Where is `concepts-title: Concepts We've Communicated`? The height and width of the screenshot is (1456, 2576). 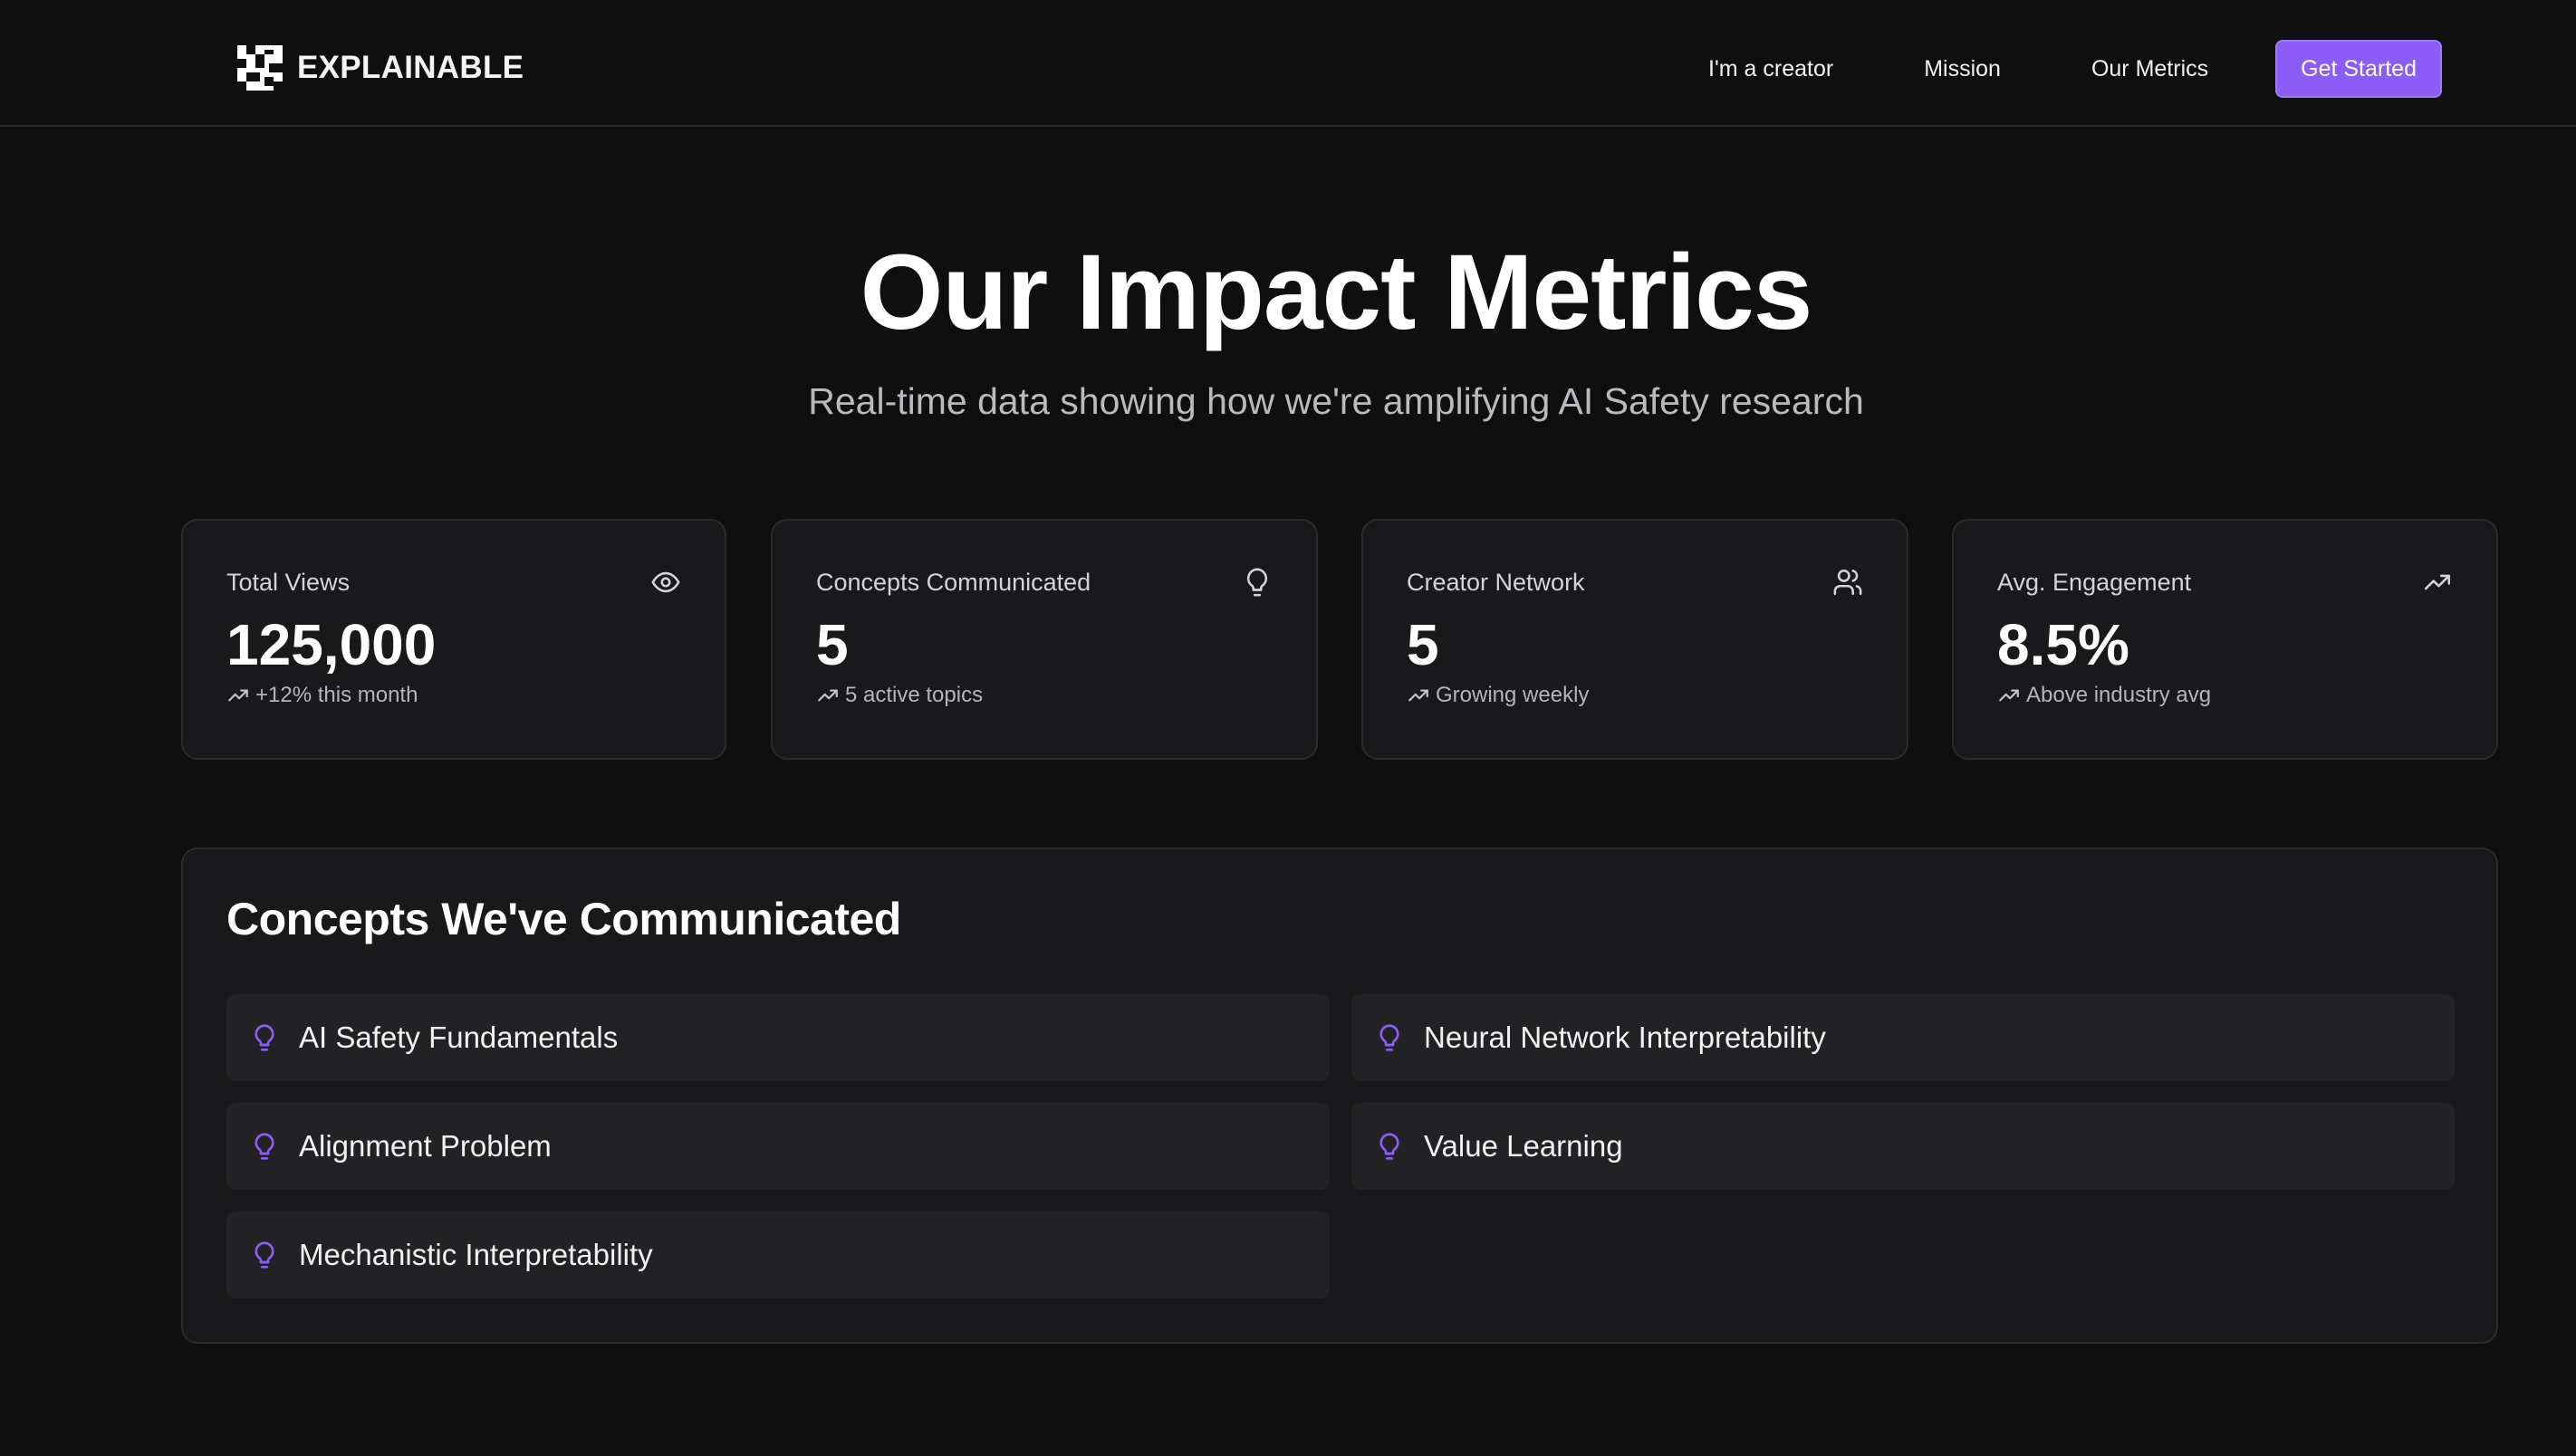
concepts-title: Concepts We've Communicated is located at coordinates (563, 919).